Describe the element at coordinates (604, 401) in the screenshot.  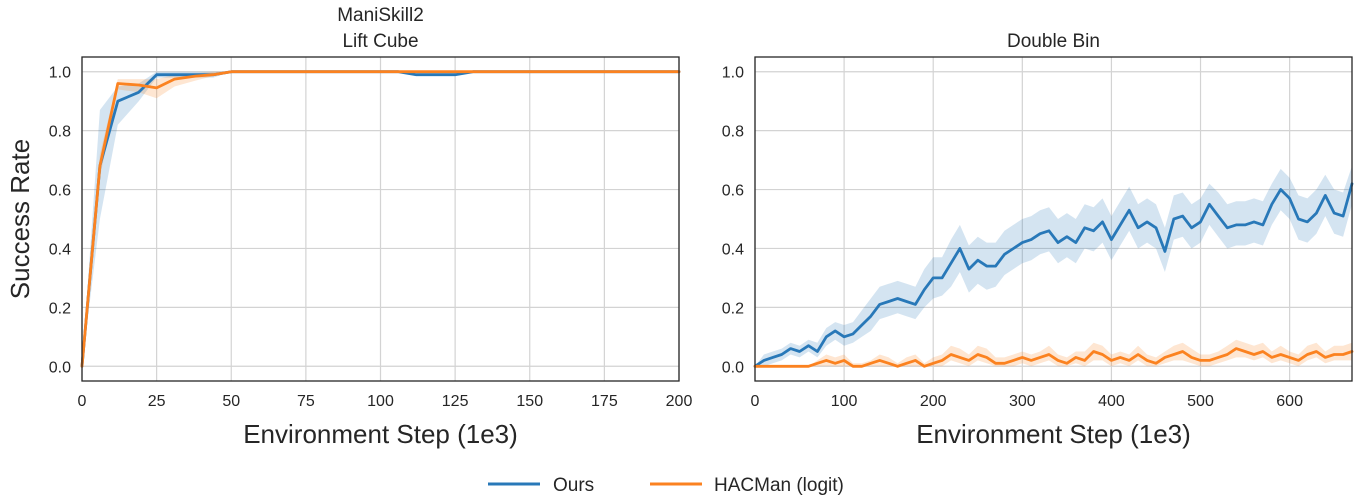
I see `x-tick-label: 175` at that location.